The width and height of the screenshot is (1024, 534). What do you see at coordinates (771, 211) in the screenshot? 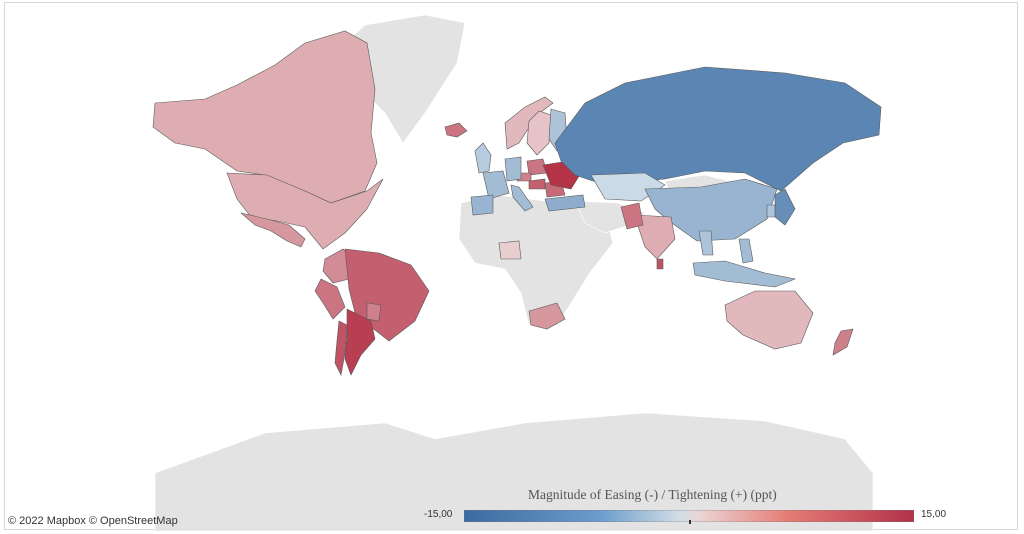
I see `country-south-korea` at bounding box center [771, 211].